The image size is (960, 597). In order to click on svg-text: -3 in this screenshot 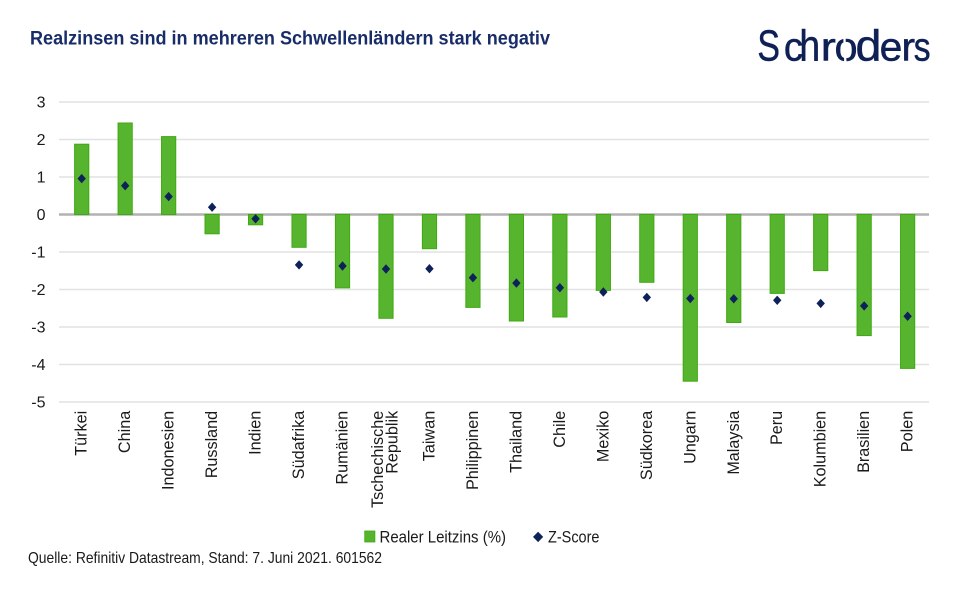, I will do `click(38, 328)`.